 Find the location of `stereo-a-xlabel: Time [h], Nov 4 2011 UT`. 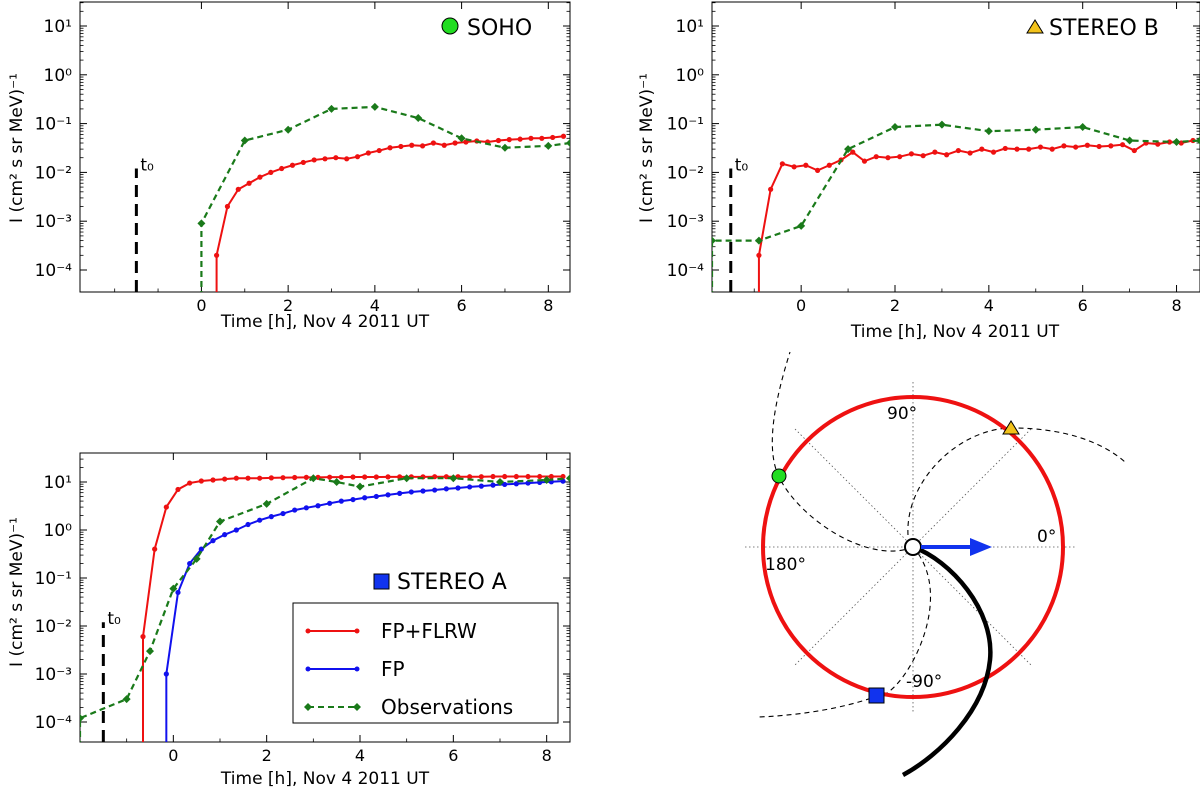

stereo-a-xlabel: Time [h], Nov 4 2011 UT is located at coordinates (325, 779).